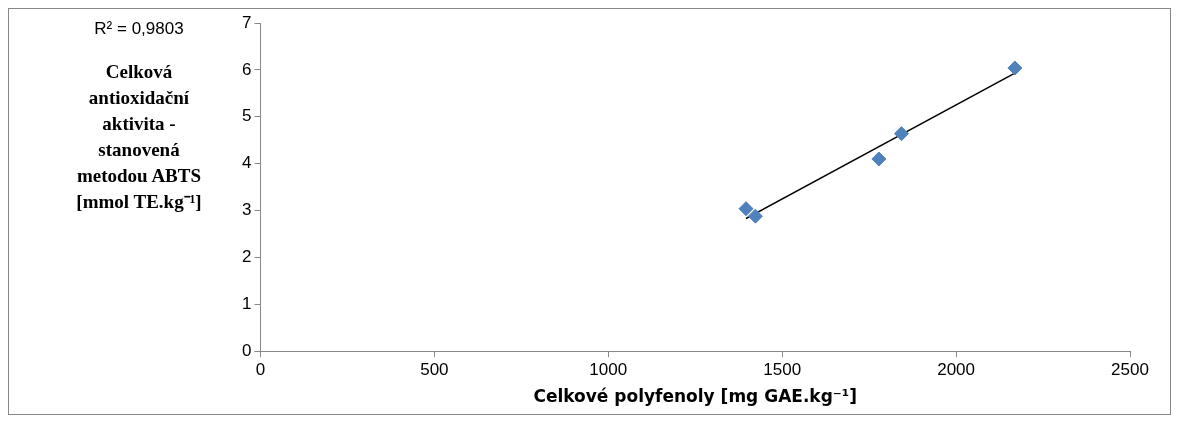 This screenshot has width=1179, height=423. What do you see at coordinates (1130, 370) in the screenshot?
I see `x-tick-label: 2500` at bounding box center [1130, 370].